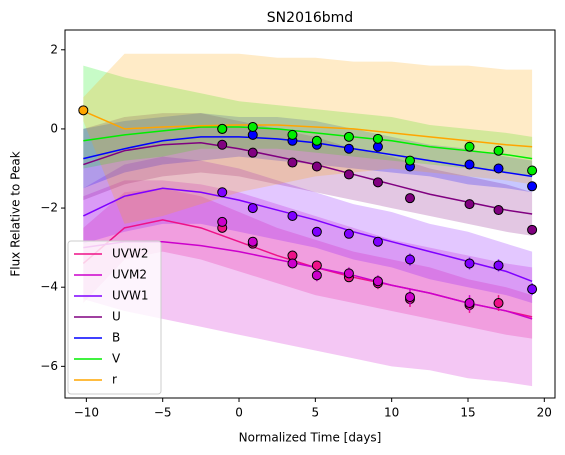  Describe the element at coordinates (308, 129) in the screenshot. I see `fit-line` at that location.